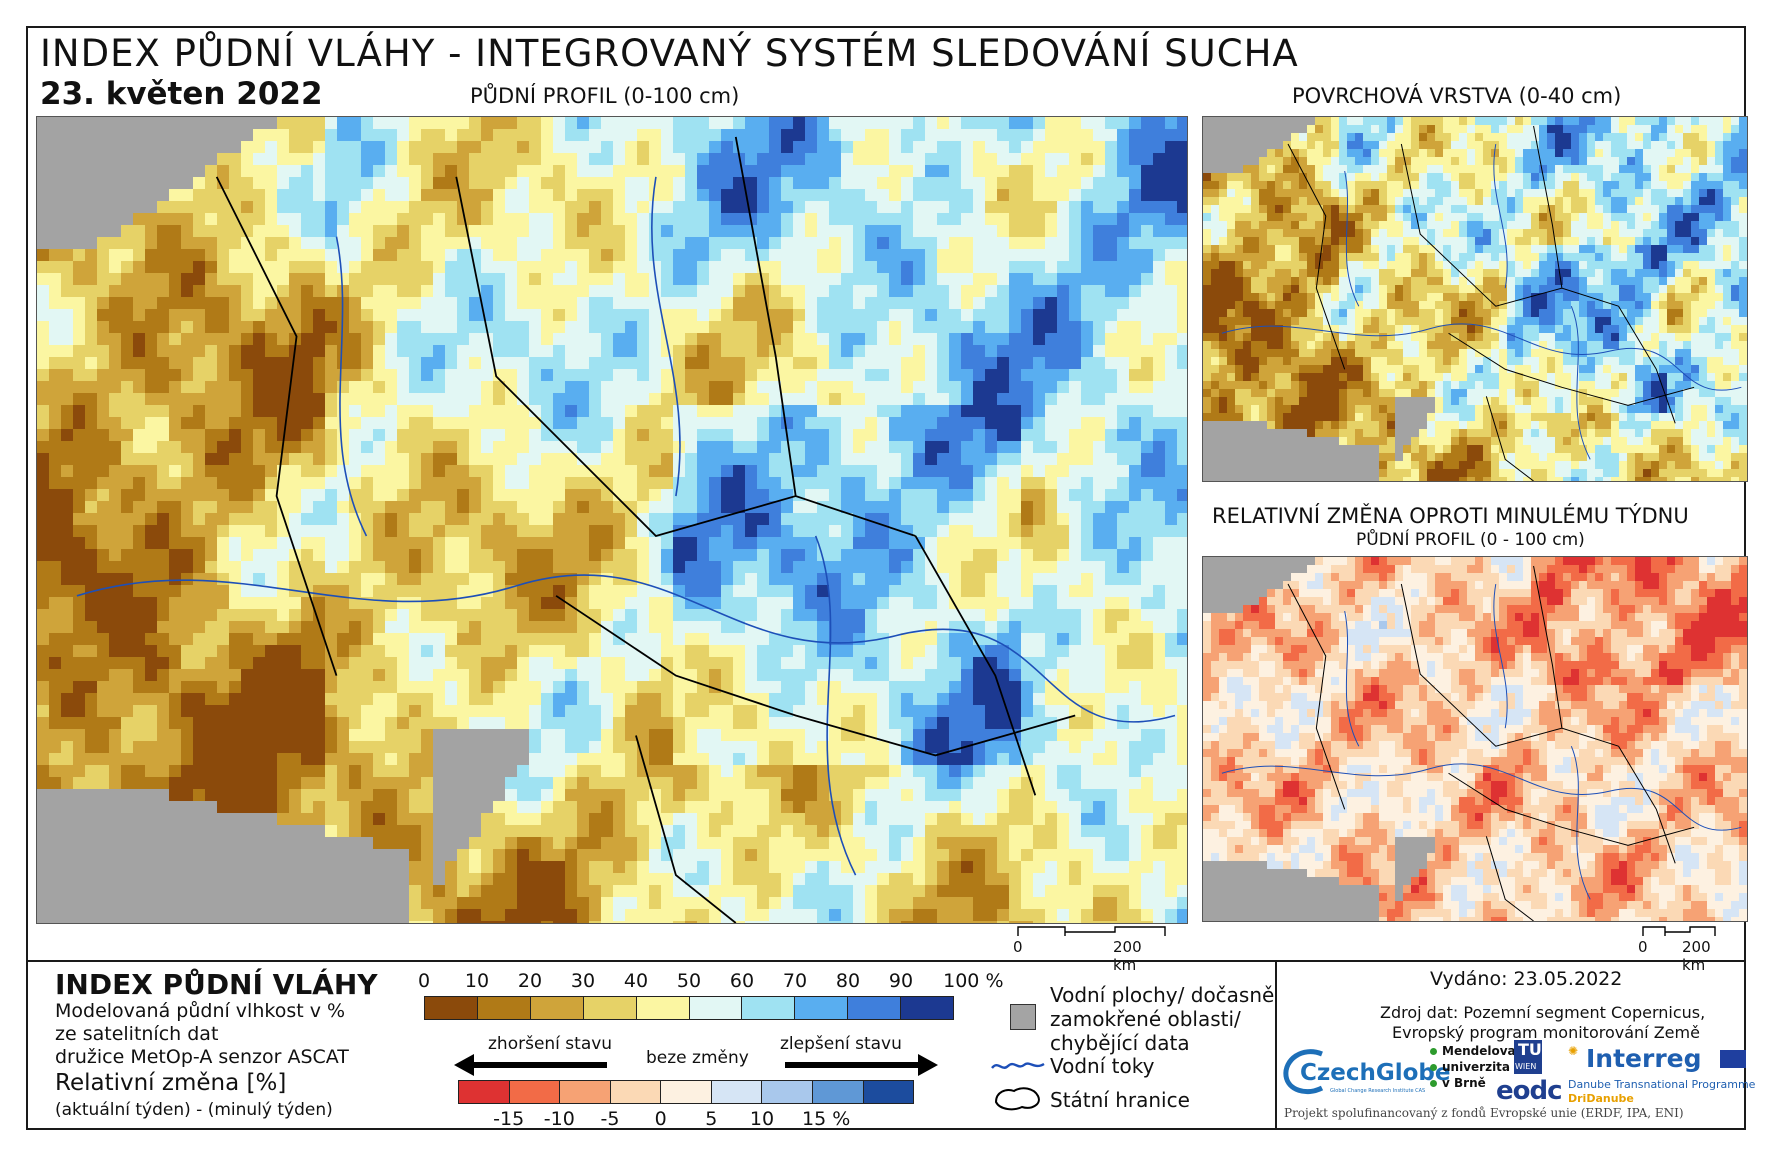  What do you see at coordinates (202, 1057) in the screenshot?
I see `legend-desc-3: družice MetOp-A senzor ASCAT` at bounding box center [202, 1057].